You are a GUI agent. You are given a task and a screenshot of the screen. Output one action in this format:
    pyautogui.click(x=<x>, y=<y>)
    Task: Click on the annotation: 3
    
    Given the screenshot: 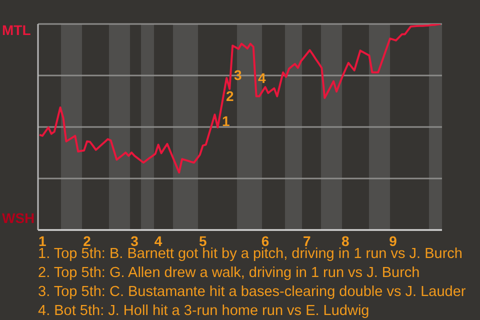 What is the action you would take?
    pyautogui.click(x=238, y=75)
    